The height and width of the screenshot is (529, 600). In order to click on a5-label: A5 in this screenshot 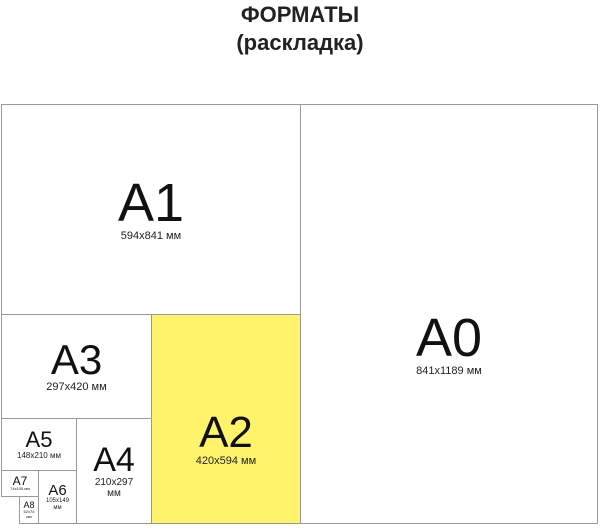, I will do `click(39, 439)`.